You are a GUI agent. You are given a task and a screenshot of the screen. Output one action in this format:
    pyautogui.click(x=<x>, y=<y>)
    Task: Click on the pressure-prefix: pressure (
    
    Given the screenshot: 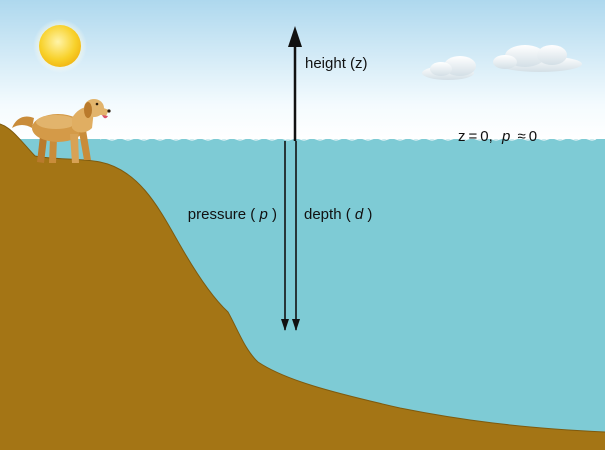 What is the action you would take?
    pyautogui.click(x=222, y=214)
    